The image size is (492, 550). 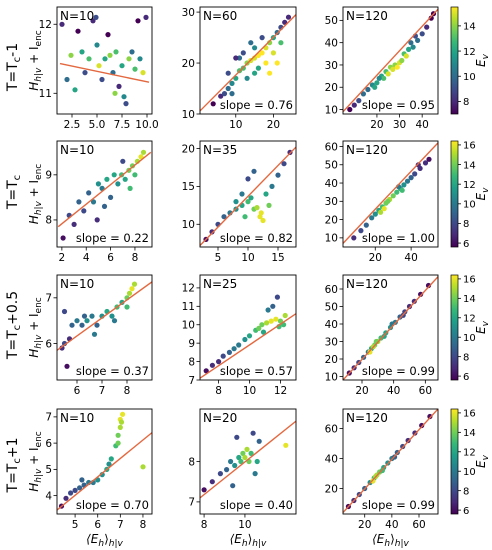 I want to click on x-tick-label: 2.5, so click(x=72, y=125).